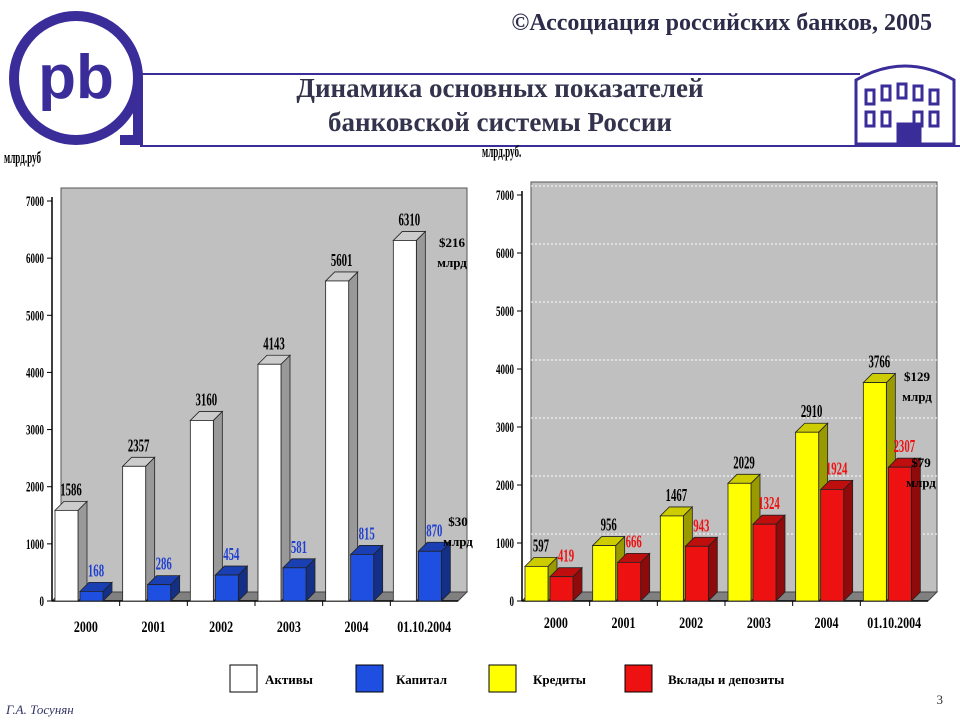  What do you see at coordinates (634, 542) in the screenshot?
I see `value-label: 666` at bounding box center [634, 542].